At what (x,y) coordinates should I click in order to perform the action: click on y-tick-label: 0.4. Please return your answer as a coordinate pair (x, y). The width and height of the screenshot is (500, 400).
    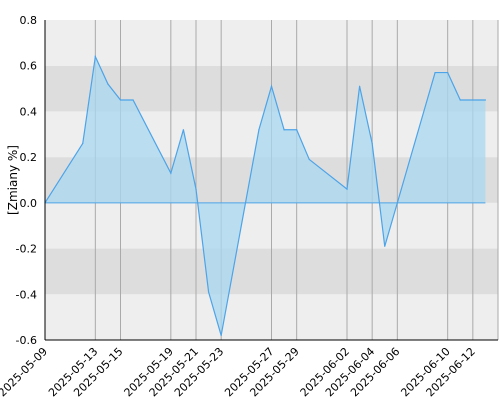
    Looking at the image, I should click on (29, 111).